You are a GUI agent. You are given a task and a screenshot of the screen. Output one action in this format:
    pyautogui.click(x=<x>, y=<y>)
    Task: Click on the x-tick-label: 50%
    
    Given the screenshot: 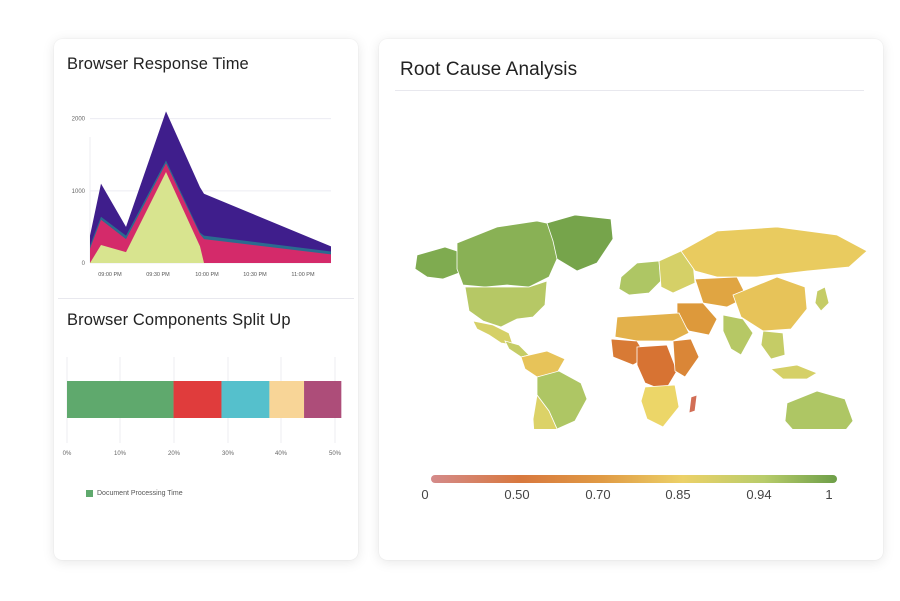 What is the action you would take?
    pyautogui.click(x=335, y=454)
    